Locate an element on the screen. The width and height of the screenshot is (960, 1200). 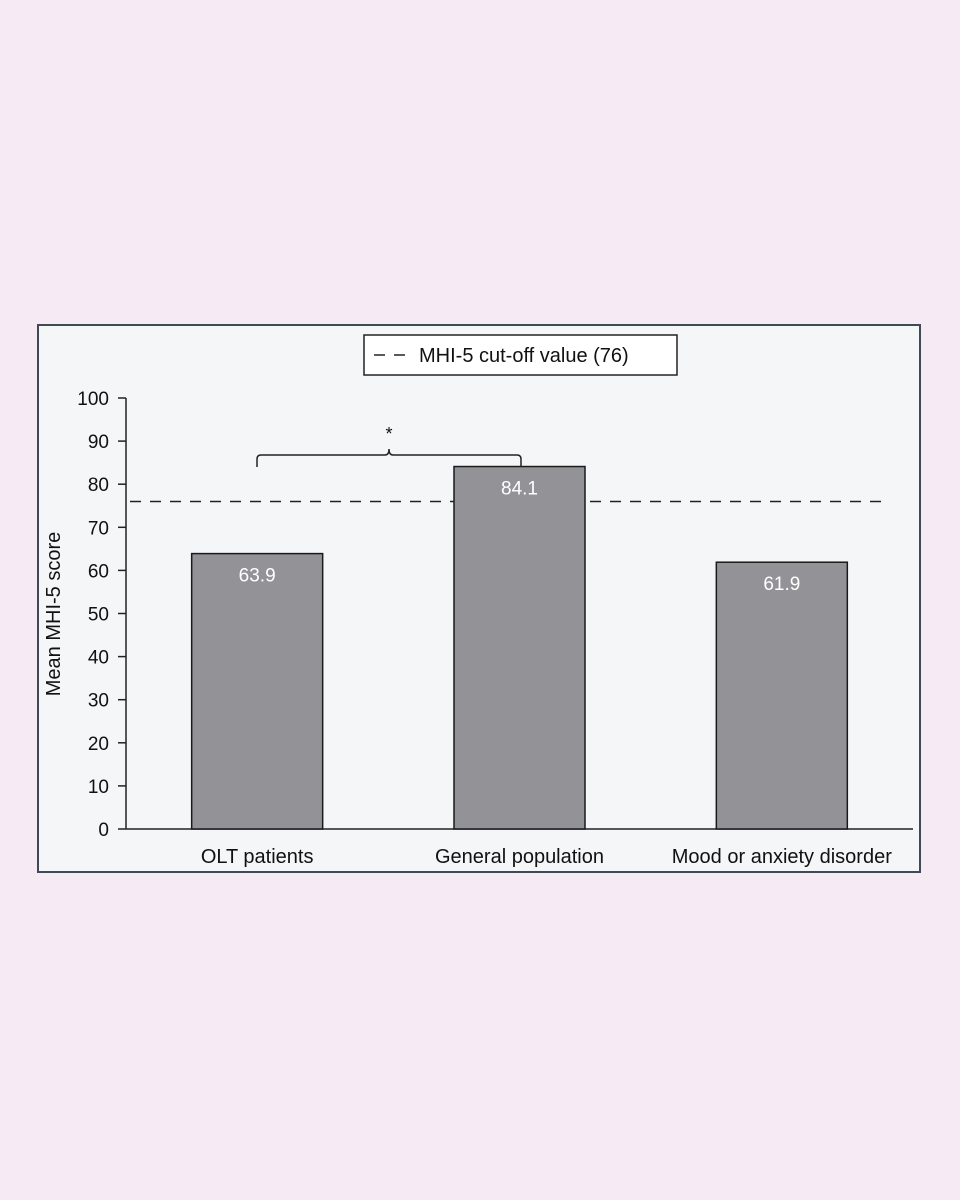
y-axis-title: Mean MHI-5 score is located at coordinates (54, 614).